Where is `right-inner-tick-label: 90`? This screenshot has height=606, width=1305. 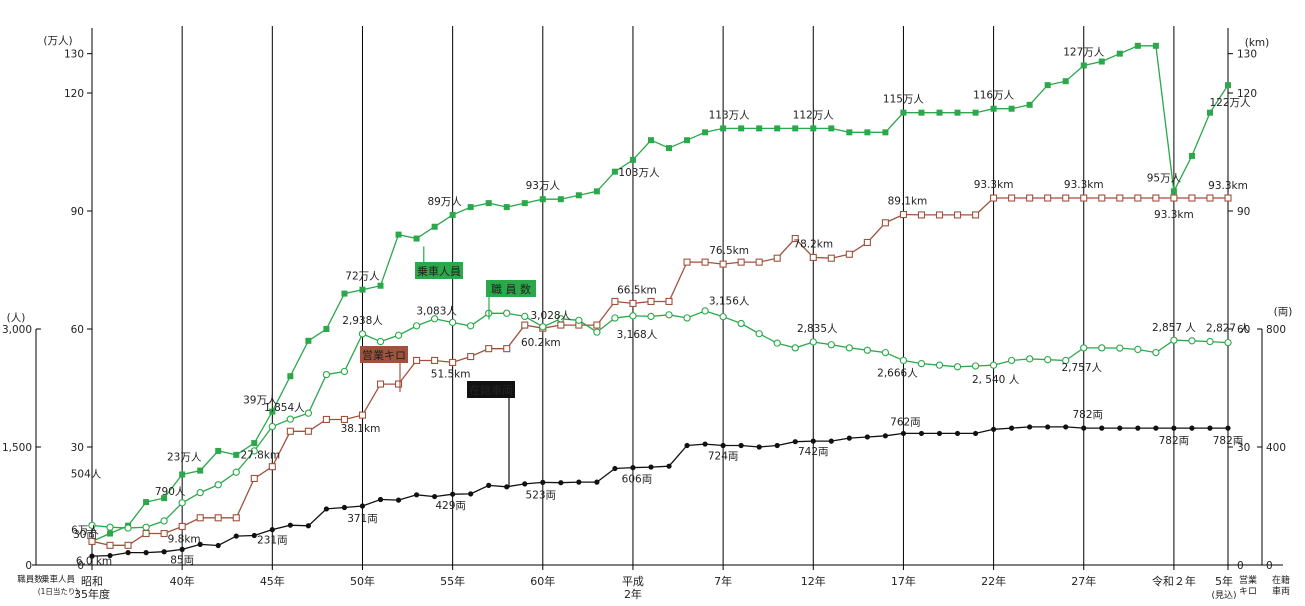
right-inner-tick-label: 90 is located at coordinates (1243, 212).